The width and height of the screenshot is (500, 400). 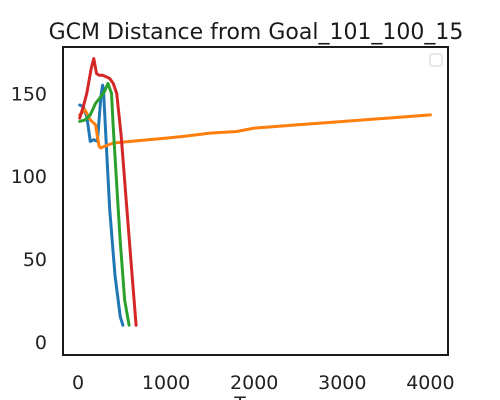 What do you see at coordinates (342, 383) in the screenshot?
I see `x-tick-label: 3000` at bounding box center [342, 383].